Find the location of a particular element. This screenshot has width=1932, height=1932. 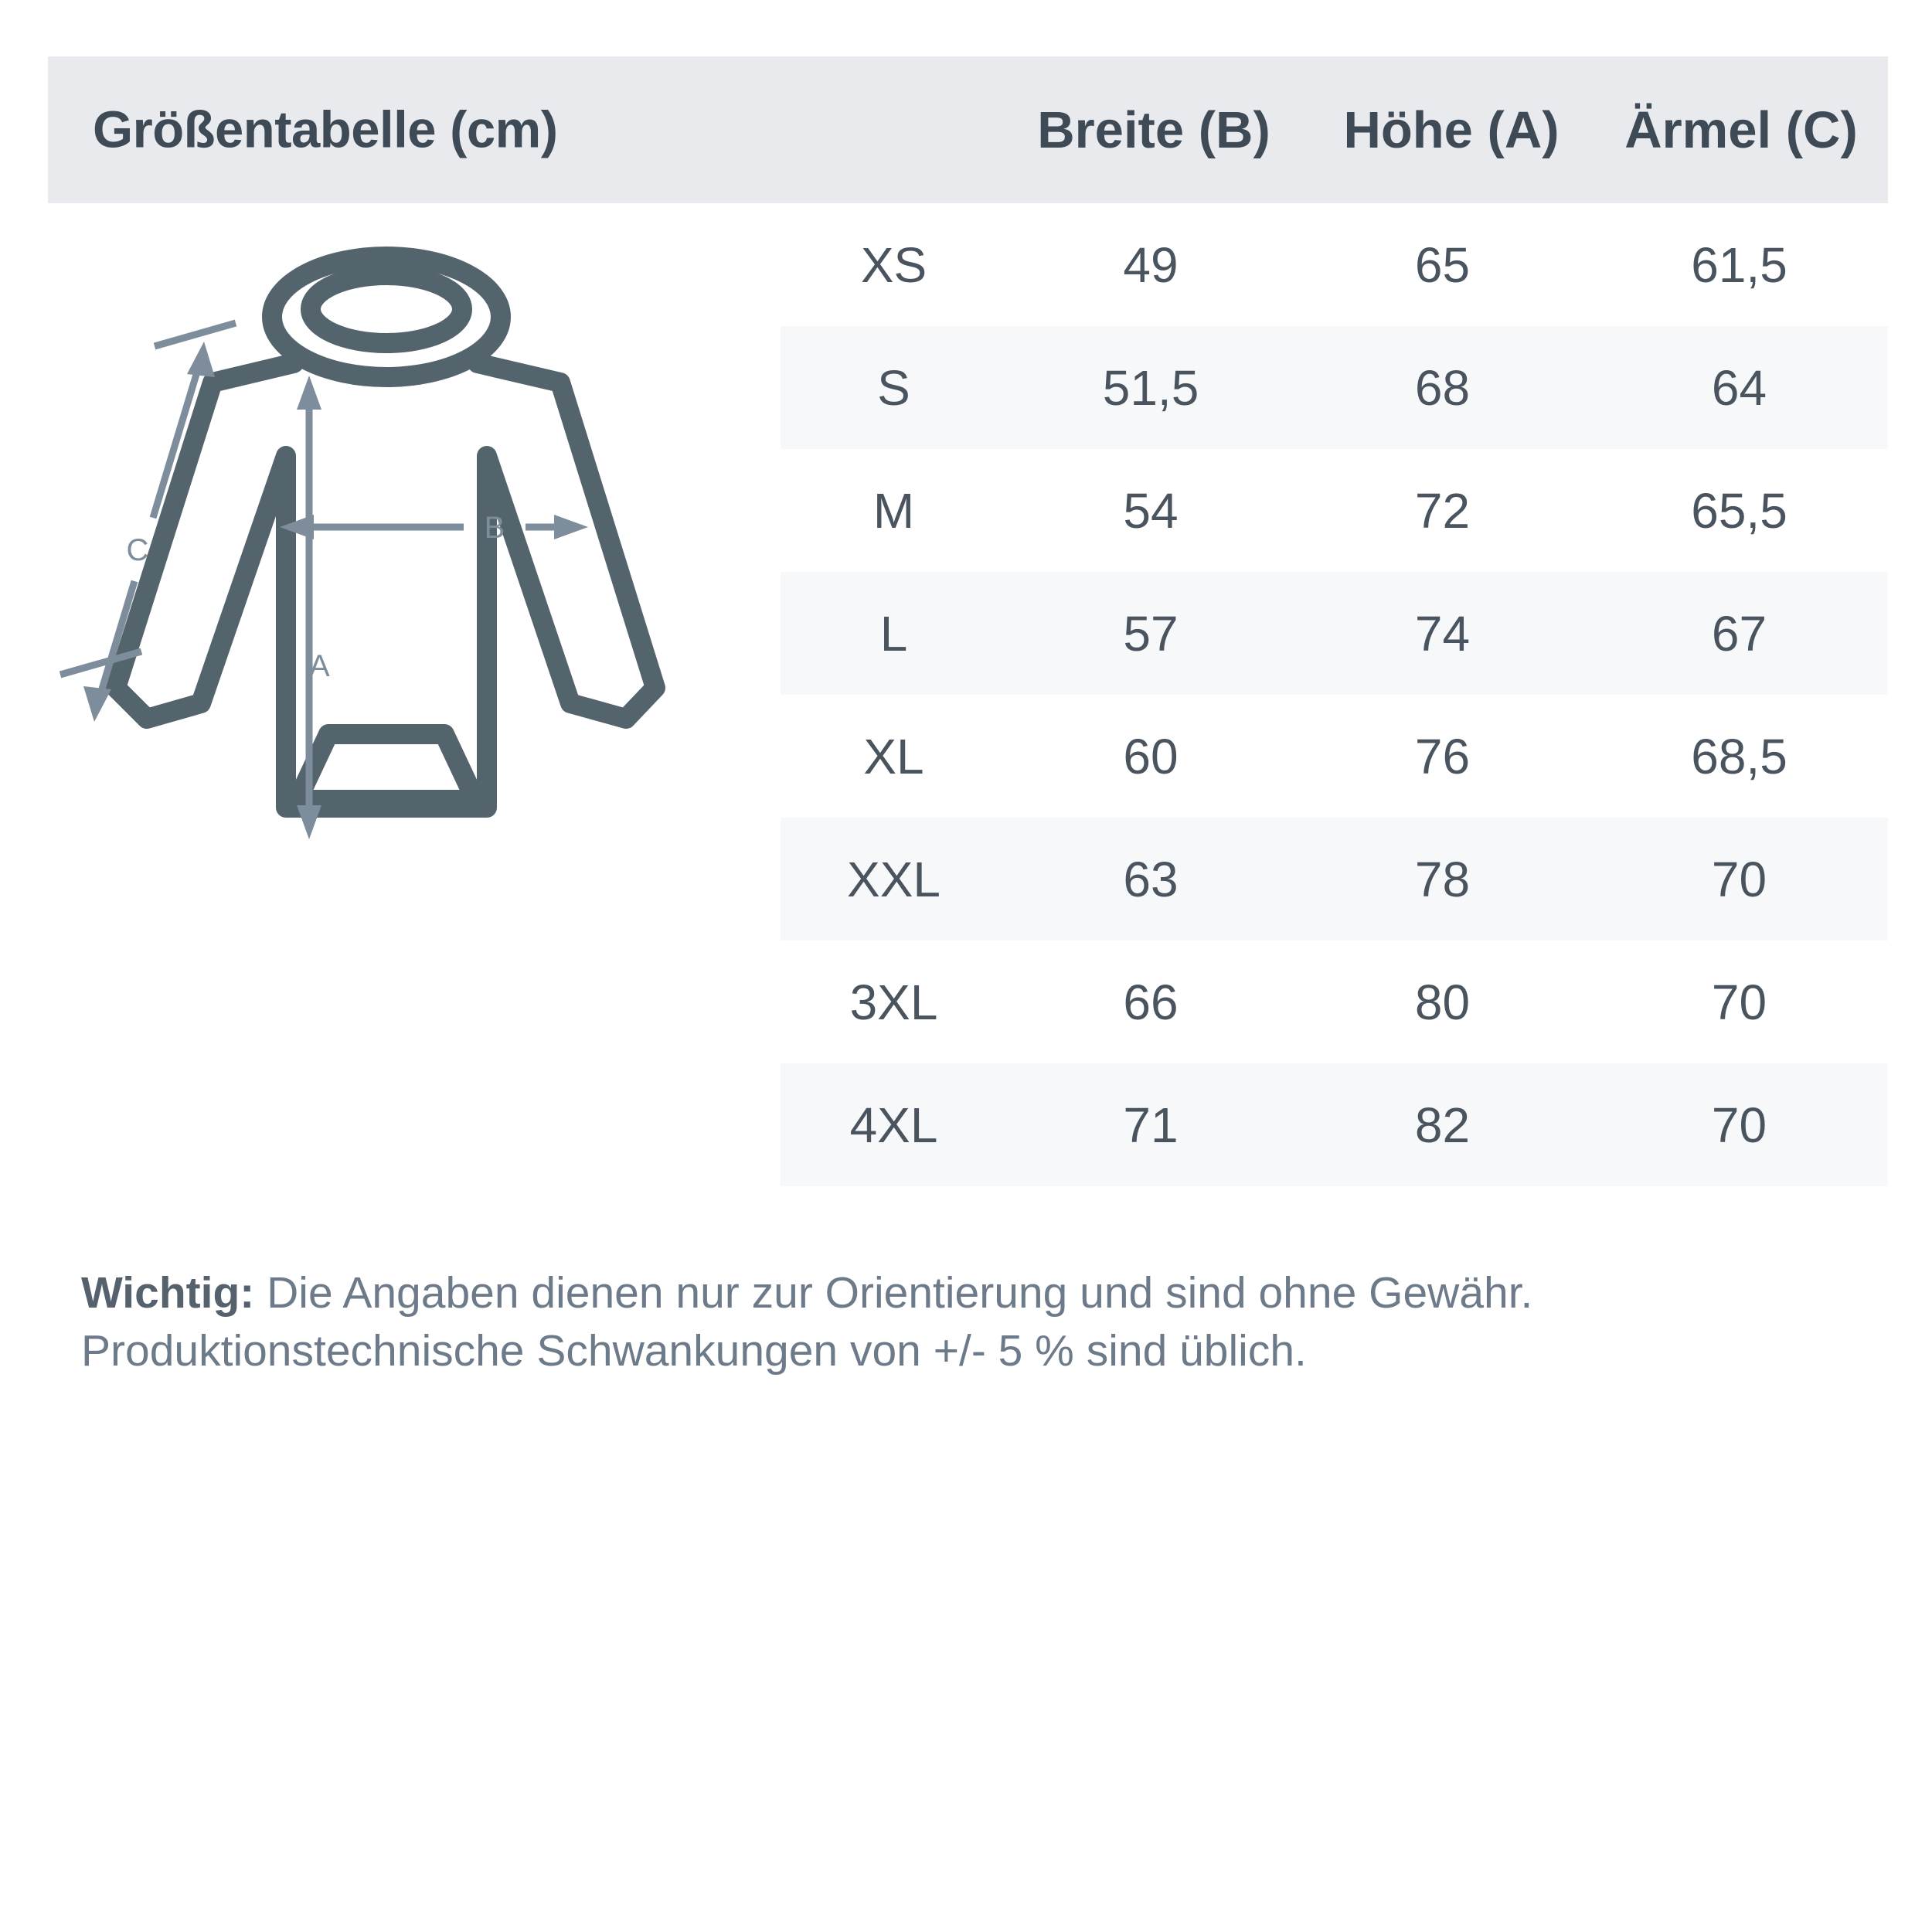

hoodie-icon is located at coordinates (385, 532).